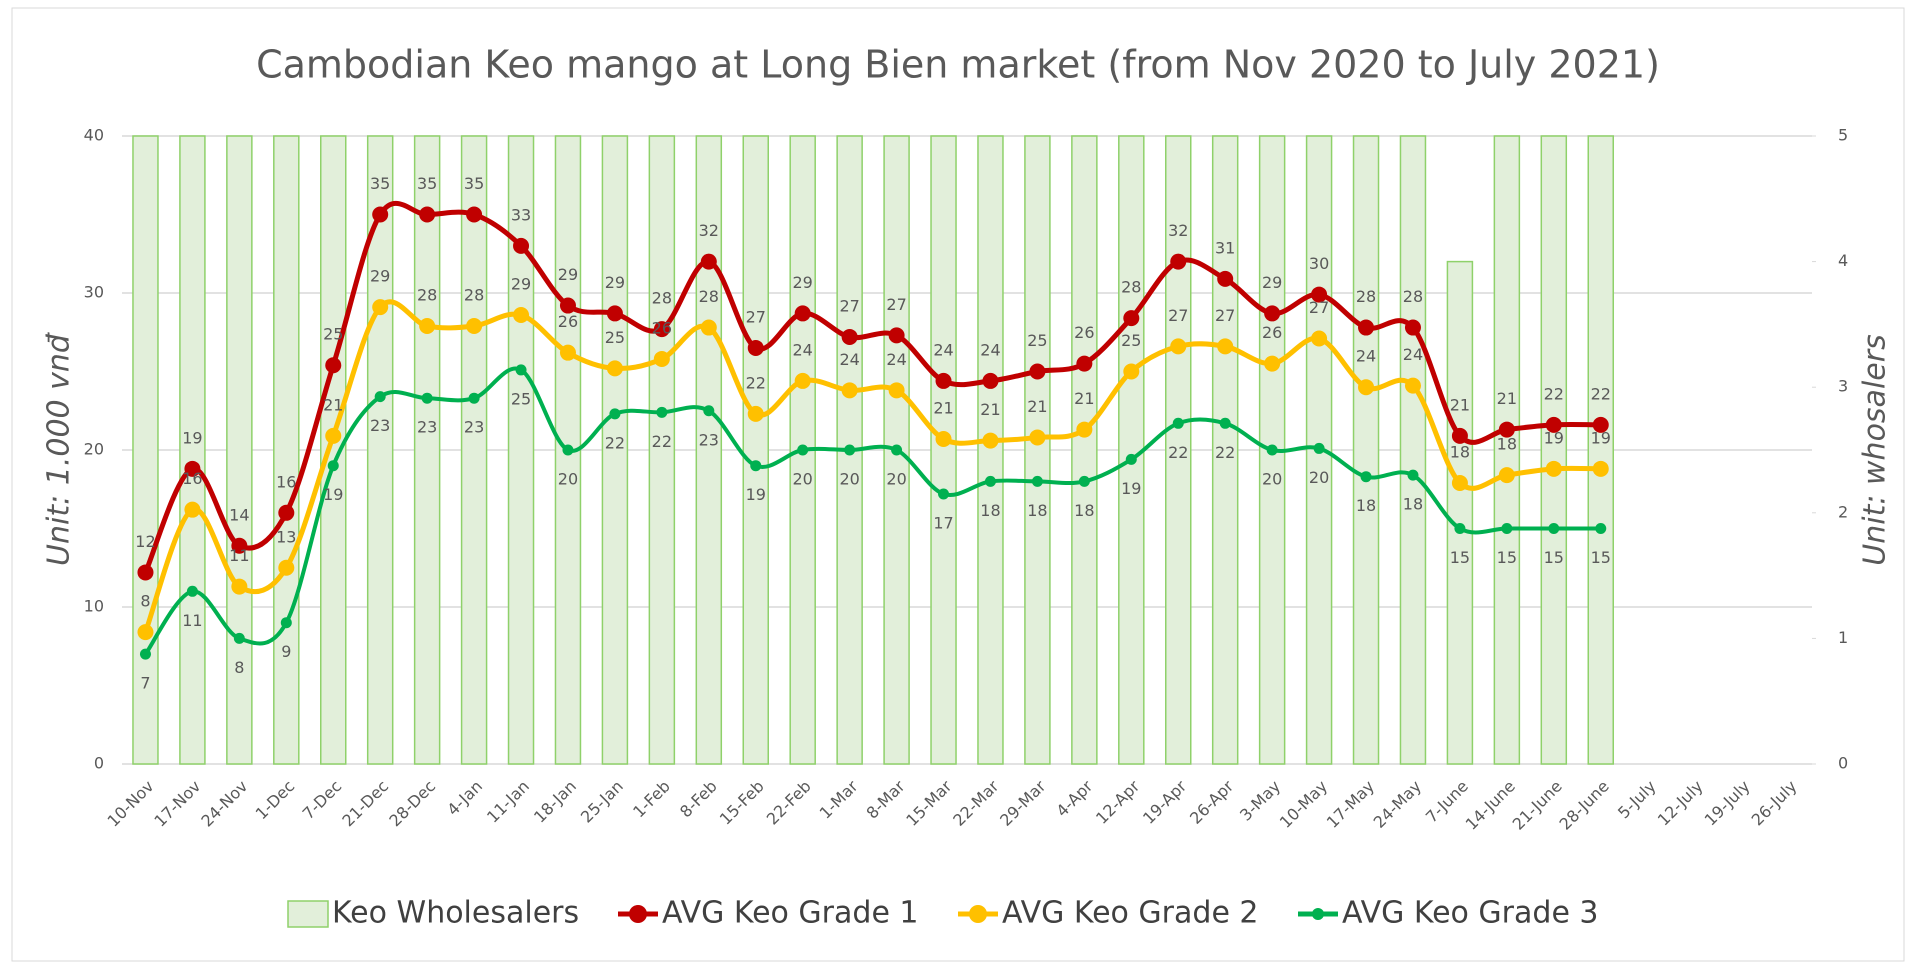 Image resolution: width=1916 pixels, height=969 pixels. What do you see at coordinates (1470, 913) in the screenshot?
I see `legend-label: AVG Keo Grade 3` at bounding box center [1470, 913].